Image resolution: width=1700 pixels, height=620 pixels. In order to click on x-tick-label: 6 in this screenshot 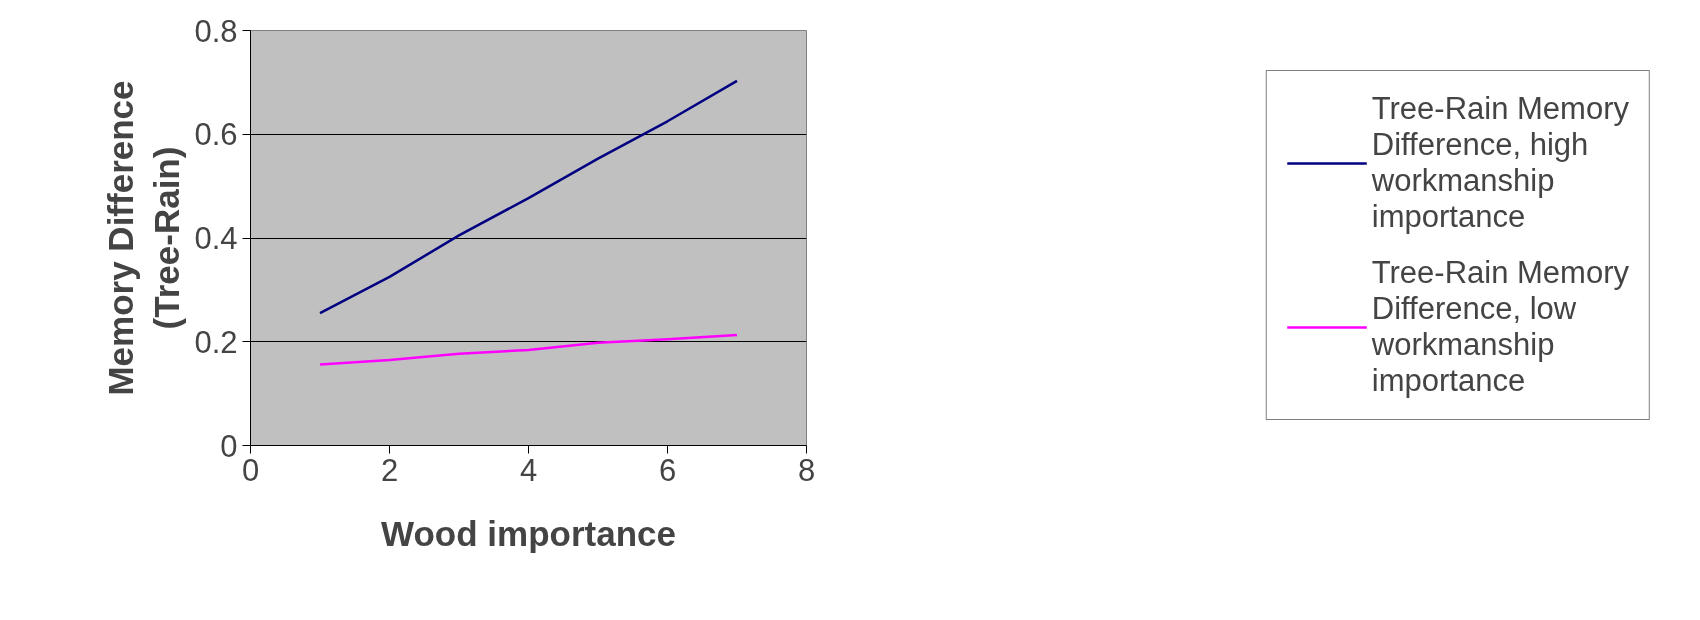, I will do `click(667, 470)`.